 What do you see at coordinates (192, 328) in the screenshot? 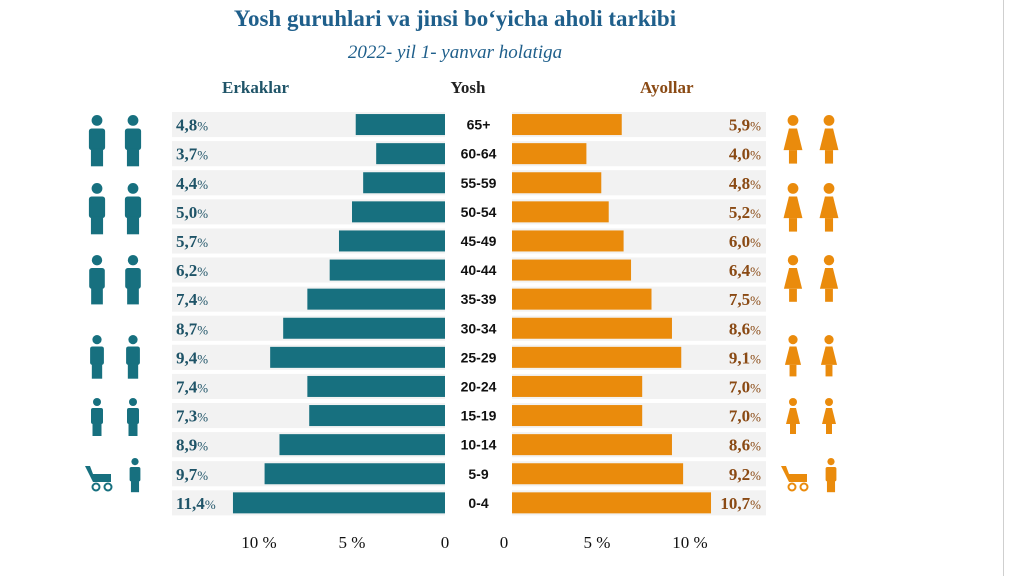
I see `male-value-label: 8,7%` at bounding box center [192, 328].